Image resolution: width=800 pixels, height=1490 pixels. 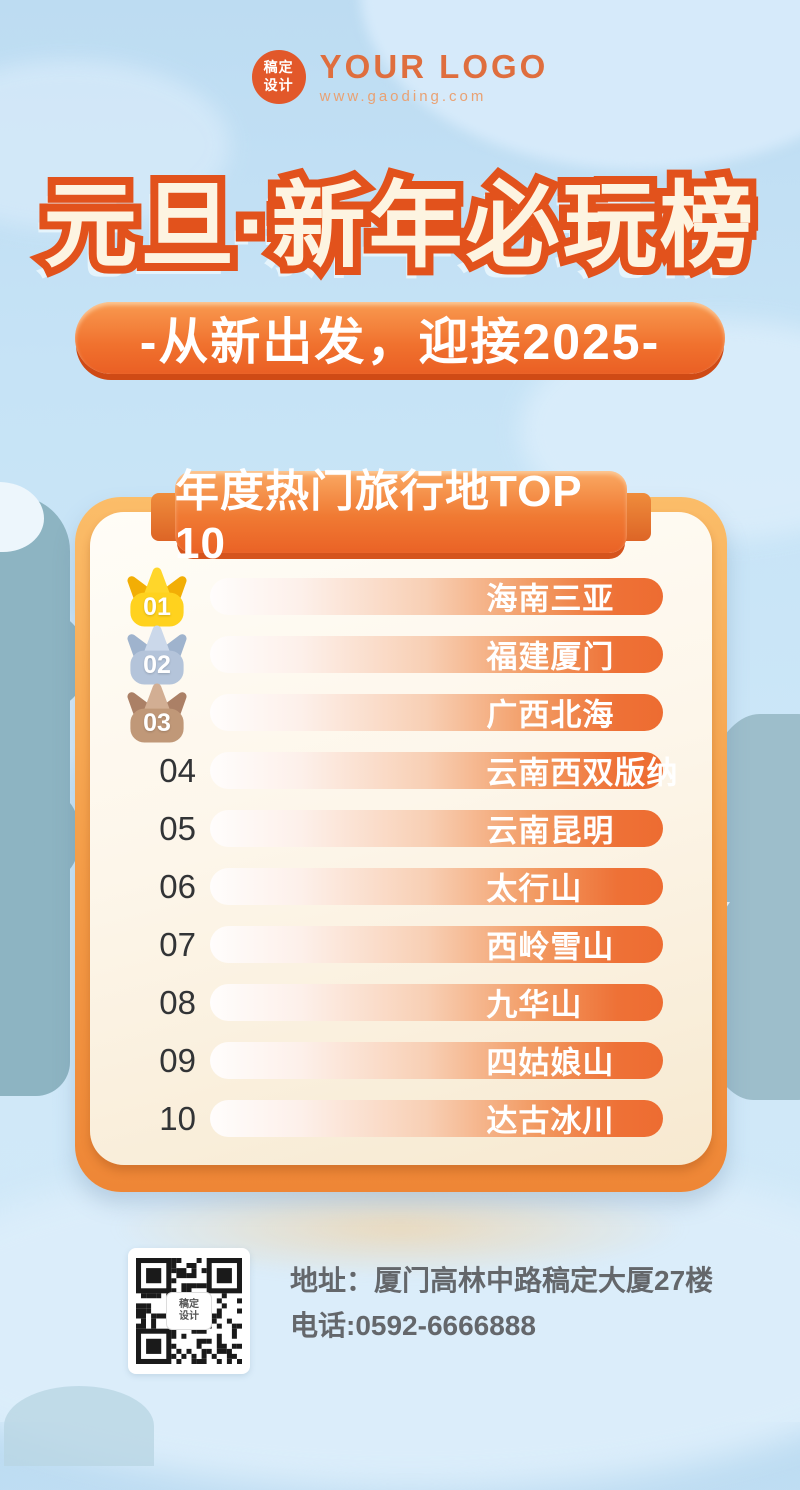 What do you see at coordinates (177, 1060) in the screenshot?
I see `rank-number: 09` at bounding box center [177, 1060].